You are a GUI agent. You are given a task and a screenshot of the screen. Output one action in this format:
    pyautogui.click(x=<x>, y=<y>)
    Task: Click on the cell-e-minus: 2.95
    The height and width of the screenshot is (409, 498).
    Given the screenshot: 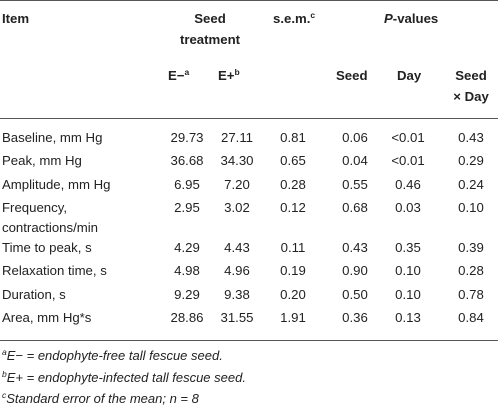 What is the action you would take?
    pyautogui.click(x=187, y=207)
    